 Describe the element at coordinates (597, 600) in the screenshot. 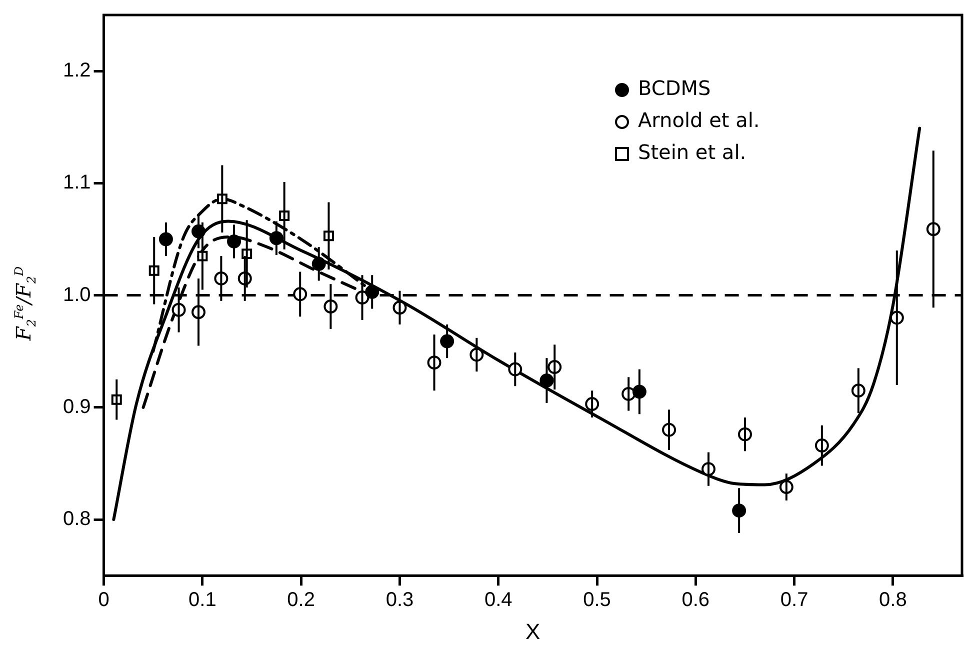

I see `x-tick-label: 0.5` at that location.